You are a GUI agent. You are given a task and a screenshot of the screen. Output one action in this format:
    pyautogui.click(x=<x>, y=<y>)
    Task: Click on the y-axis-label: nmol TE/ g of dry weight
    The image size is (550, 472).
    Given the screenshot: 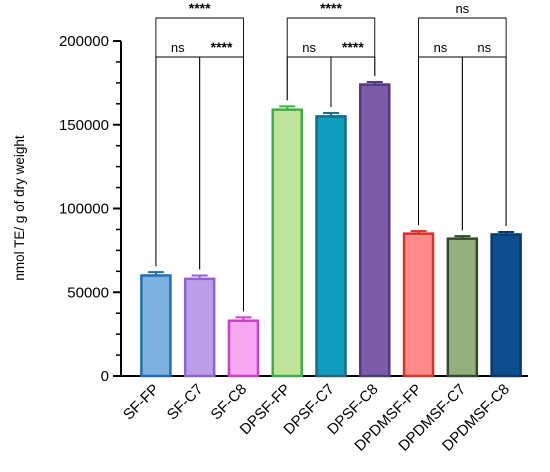 What is the action you would take?
    pyautogui.click(x=19, y=208)
    